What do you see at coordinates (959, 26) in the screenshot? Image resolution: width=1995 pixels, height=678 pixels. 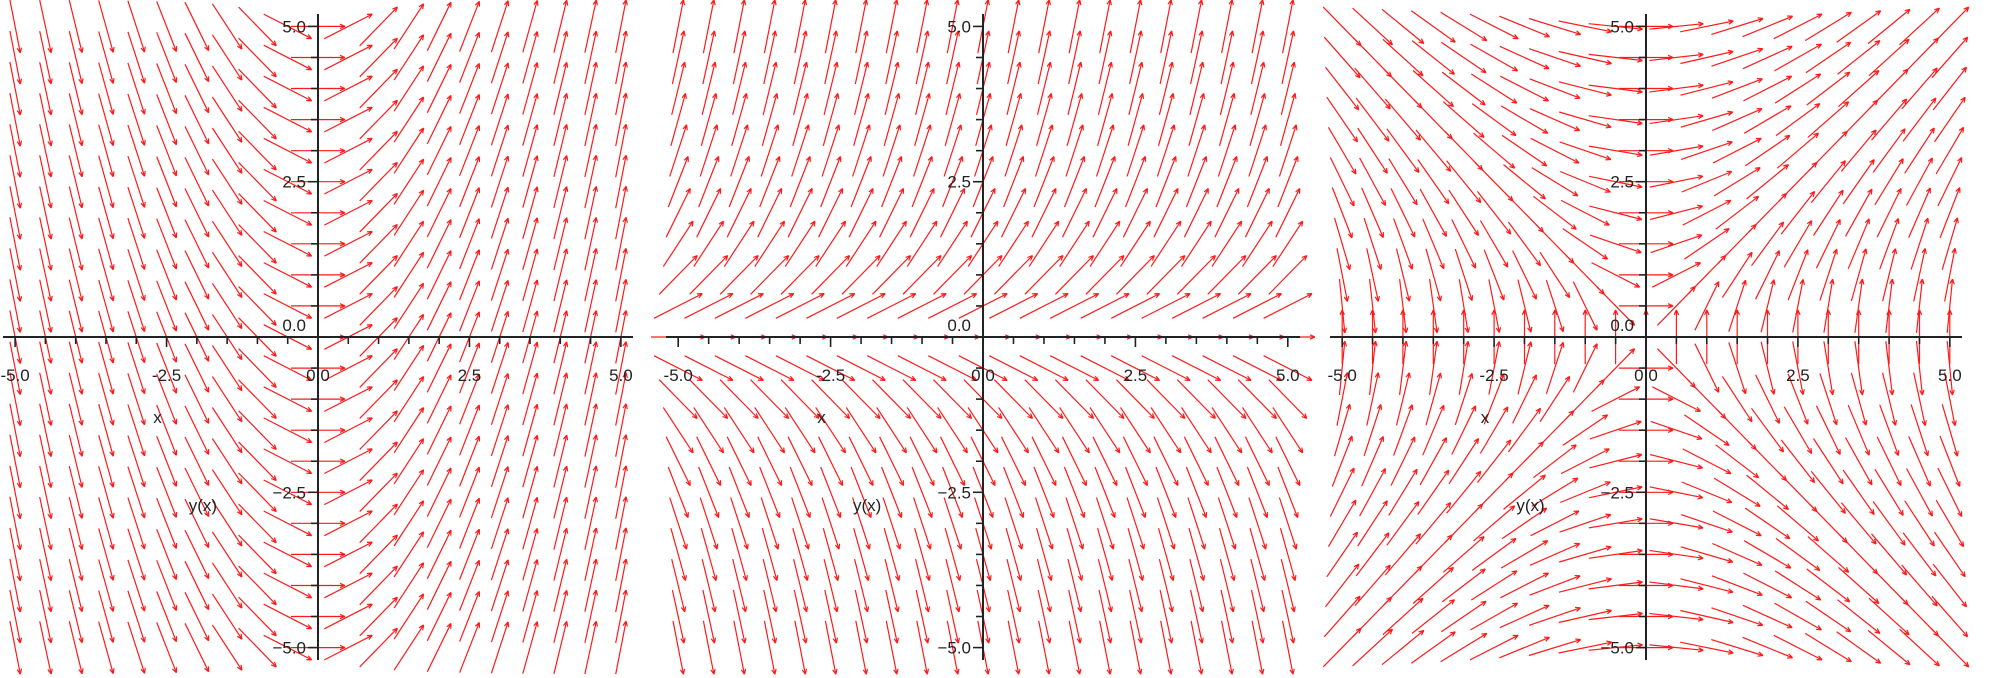 I see `y-tick-label: 5.0` at bounding box center [959, 26].